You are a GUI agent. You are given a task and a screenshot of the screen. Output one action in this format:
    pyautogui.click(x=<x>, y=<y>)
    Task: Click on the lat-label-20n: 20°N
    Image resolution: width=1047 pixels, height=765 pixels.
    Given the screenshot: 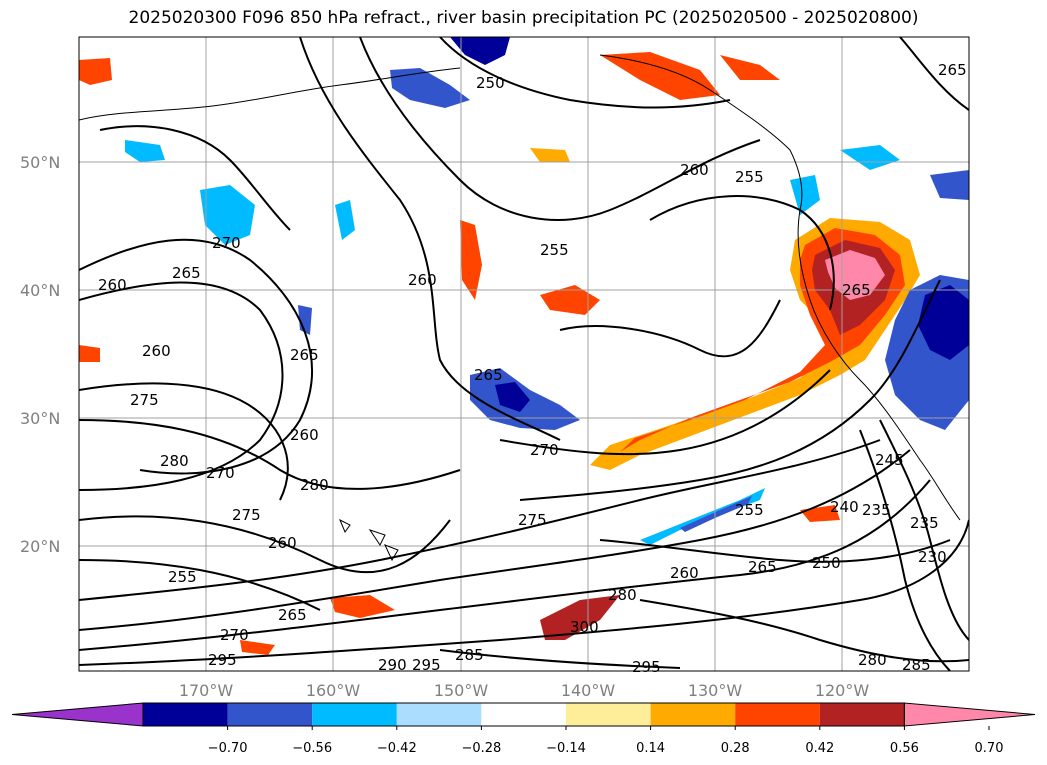 What is the action you would take?
    pyautogui.click(x=40, y=546)
    